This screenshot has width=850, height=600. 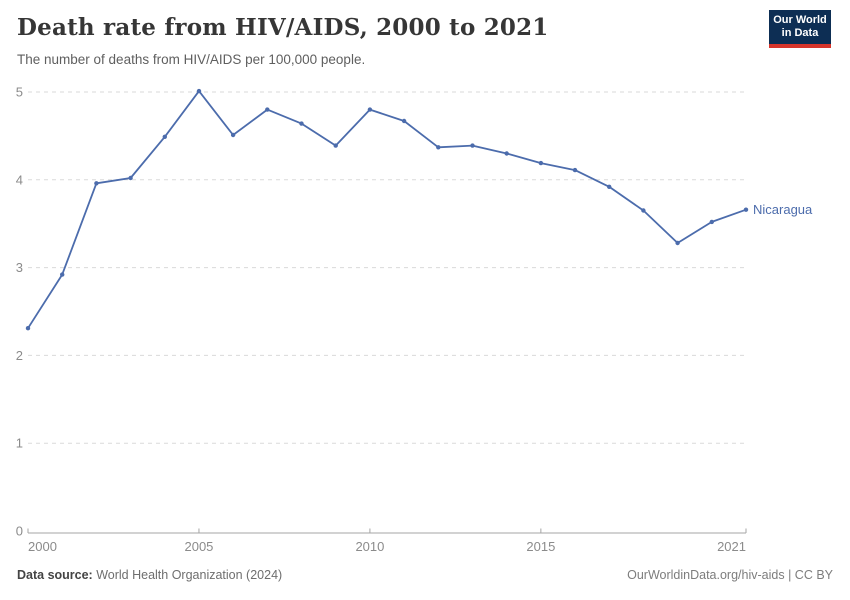 I want to click on data-point-2018, so click(x=643, y=210).